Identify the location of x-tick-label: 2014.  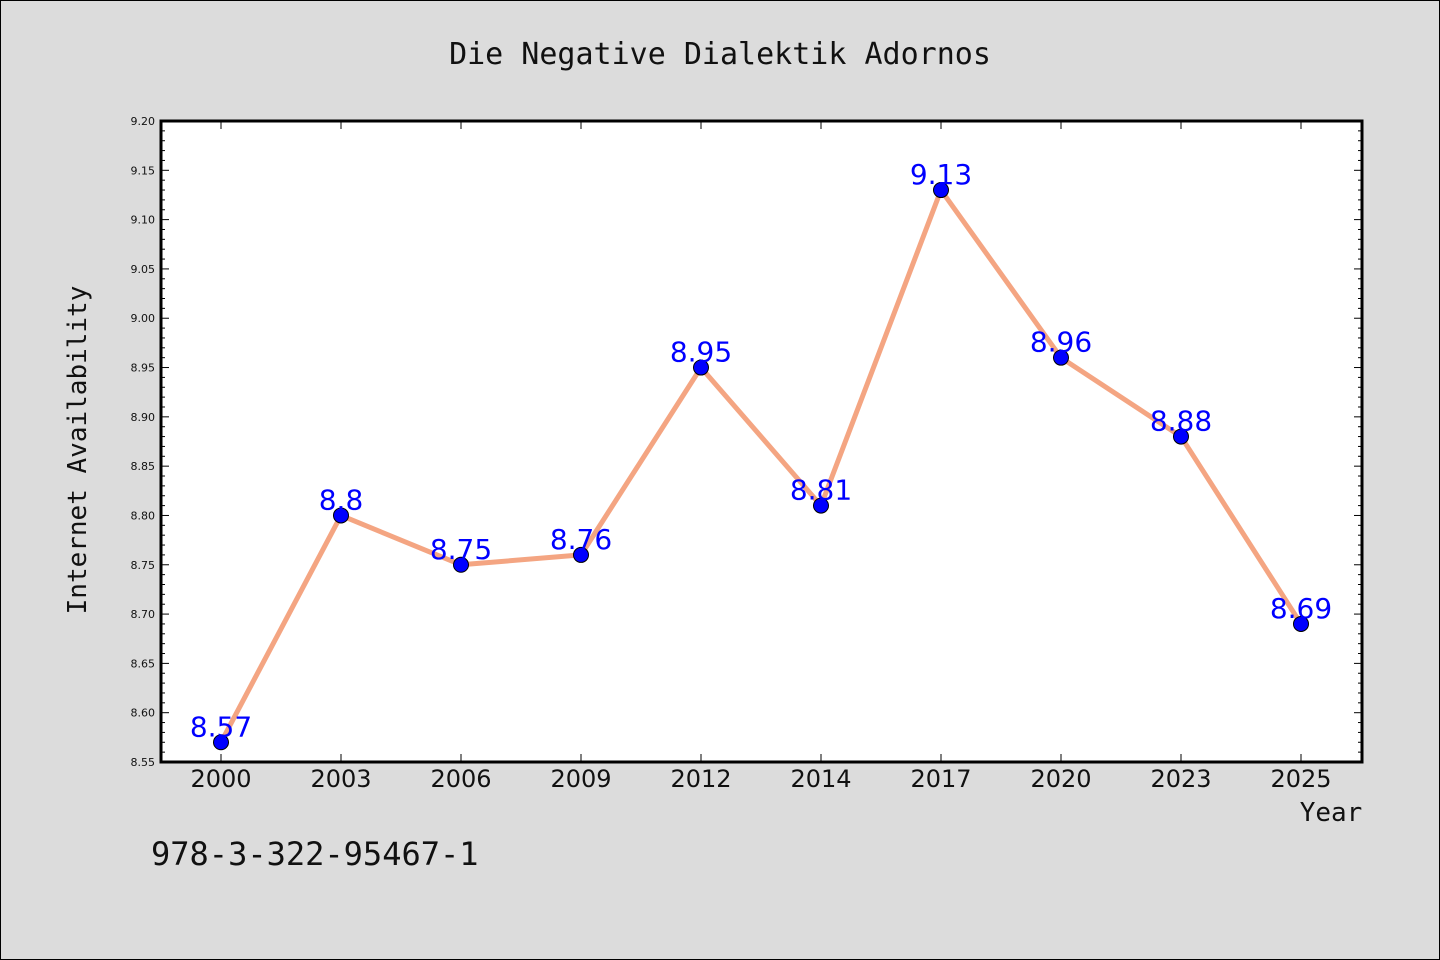
(820, 779).